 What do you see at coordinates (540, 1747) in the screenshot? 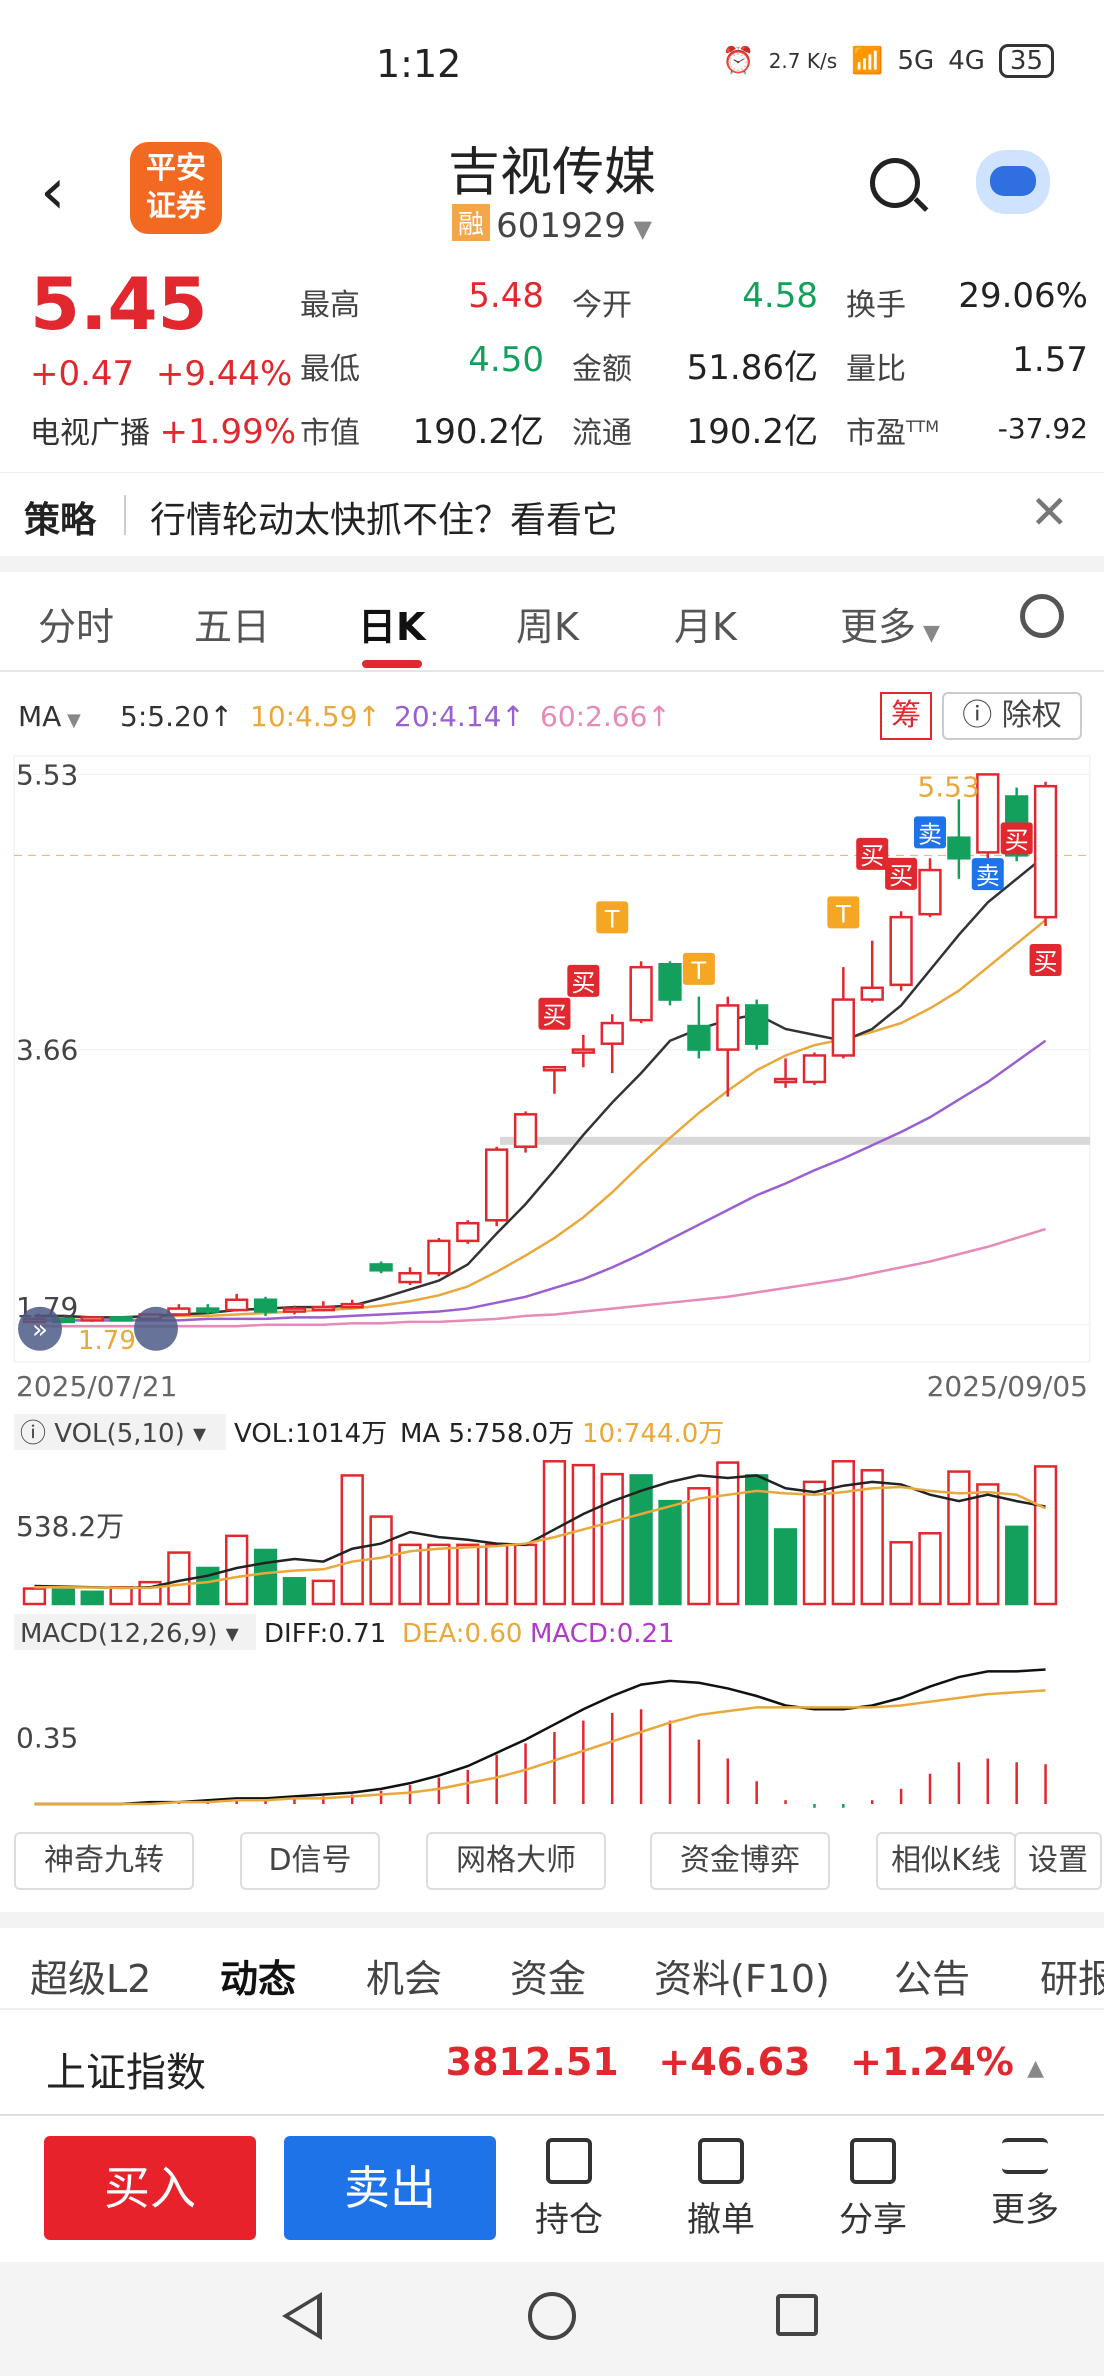
I see `dea-line` at bounding box center [540, 1747].